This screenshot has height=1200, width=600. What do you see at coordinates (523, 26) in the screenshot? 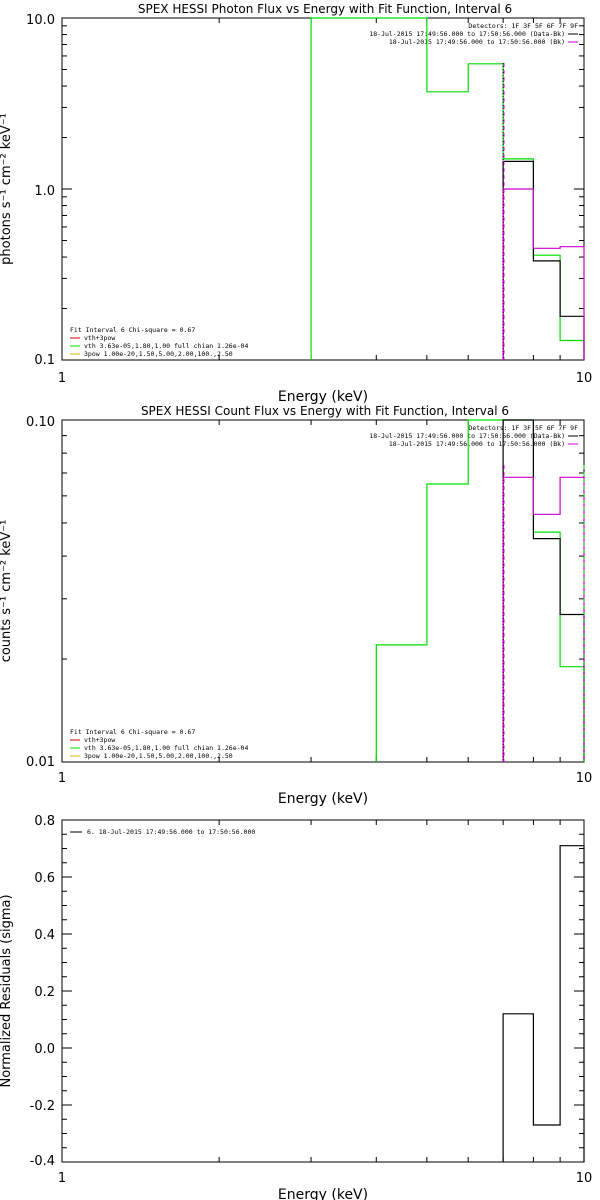
I see `panel1-header-line: Detectors: 1F 3F 5F 6F 7F 9F` at bounding box center [523, 26].